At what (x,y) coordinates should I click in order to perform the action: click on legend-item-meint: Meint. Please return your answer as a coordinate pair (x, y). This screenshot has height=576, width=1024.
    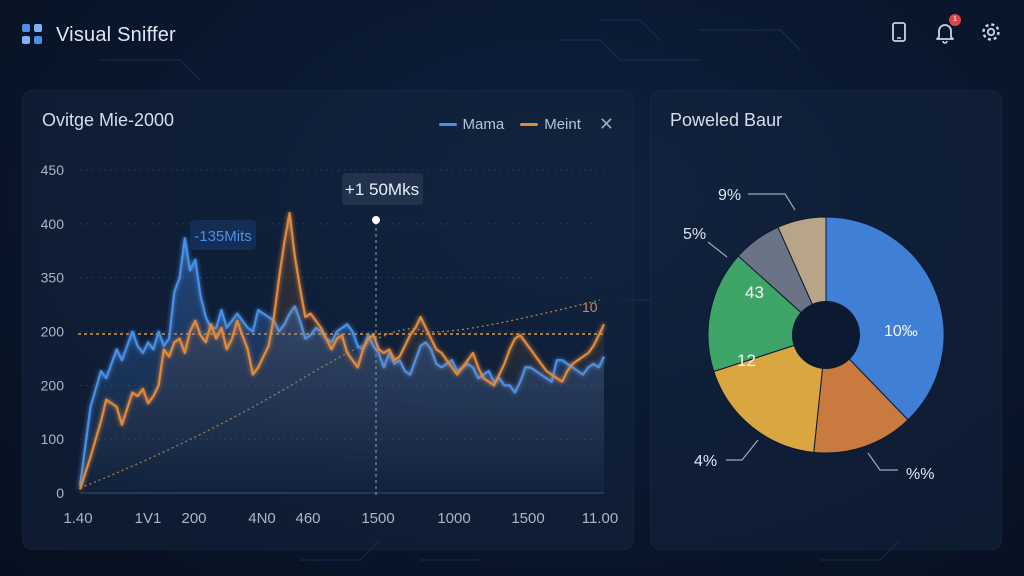
    Looking at the image, I should click on (550, 124).